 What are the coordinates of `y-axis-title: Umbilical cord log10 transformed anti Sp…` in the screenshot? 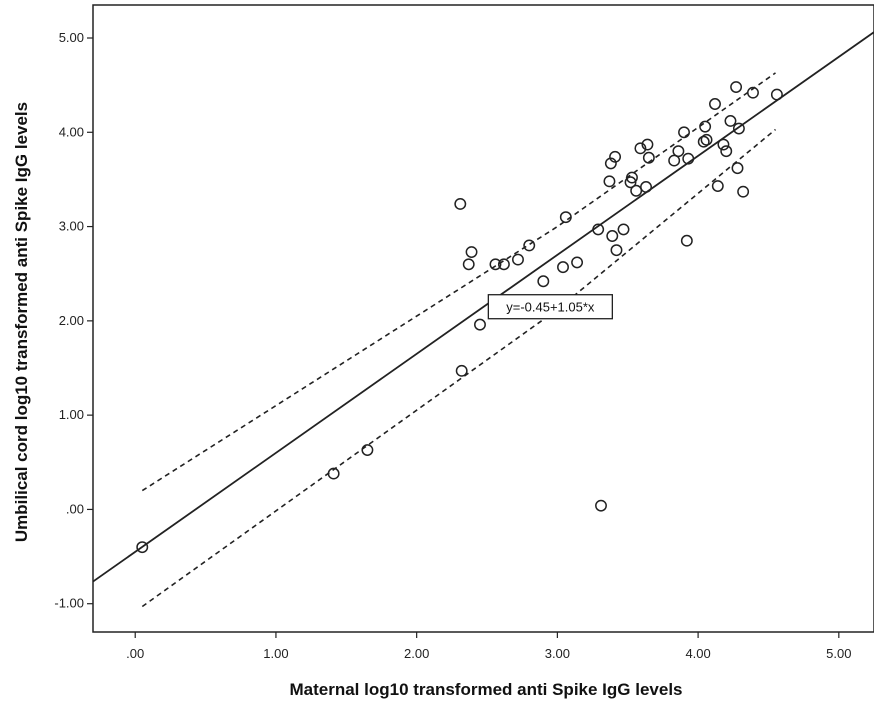 It's located at (21, 322).